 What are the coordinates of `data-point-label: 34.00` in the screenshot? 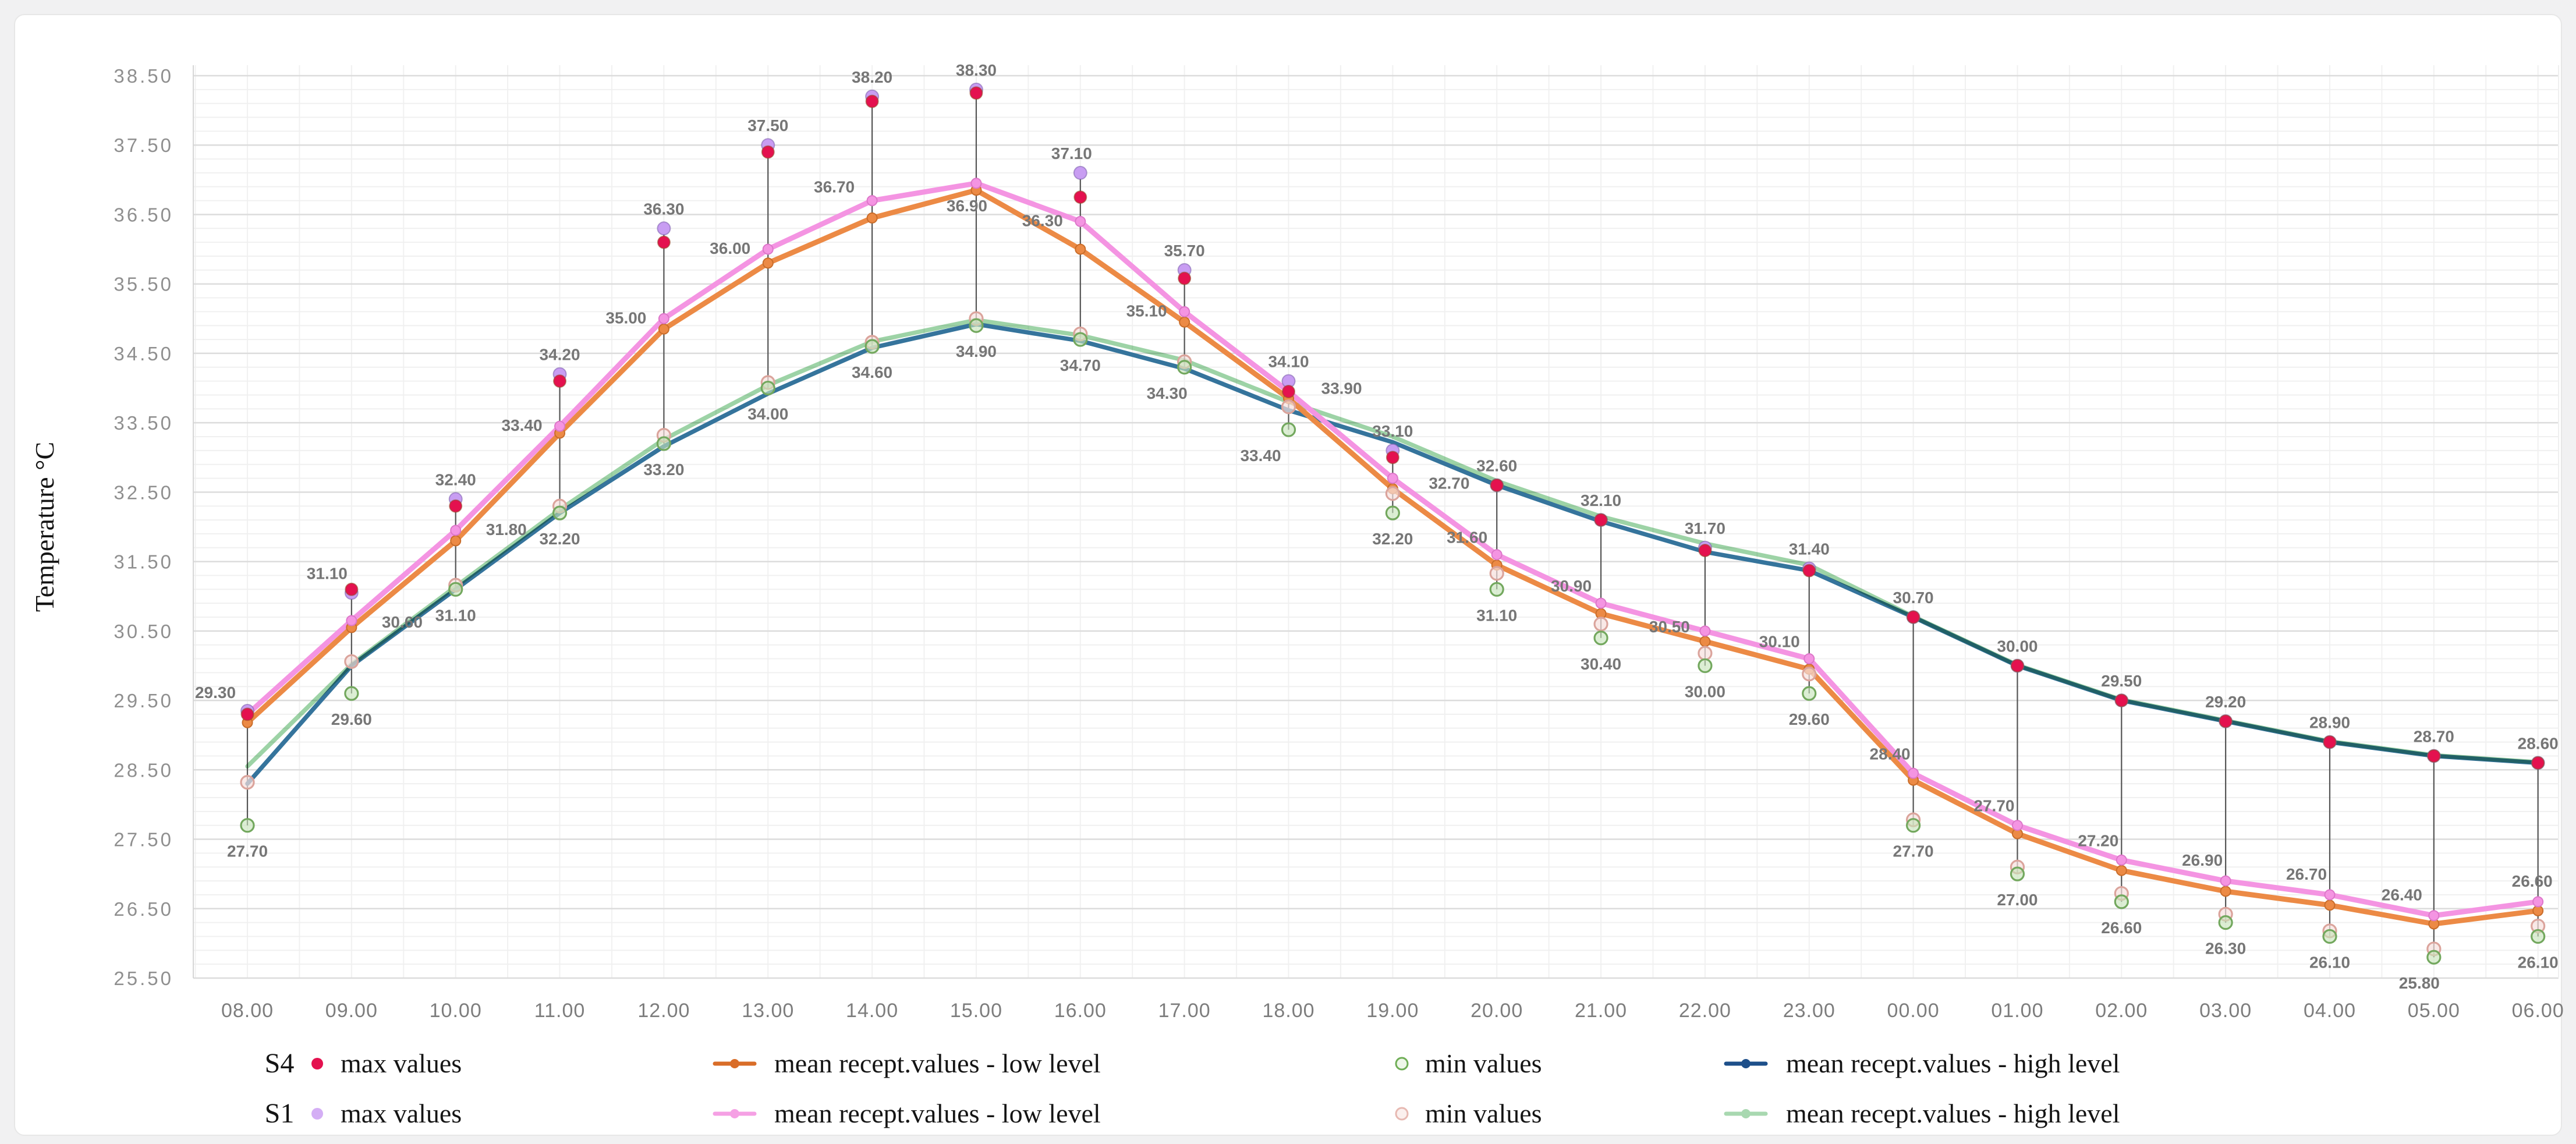 It's located at (767, 414).